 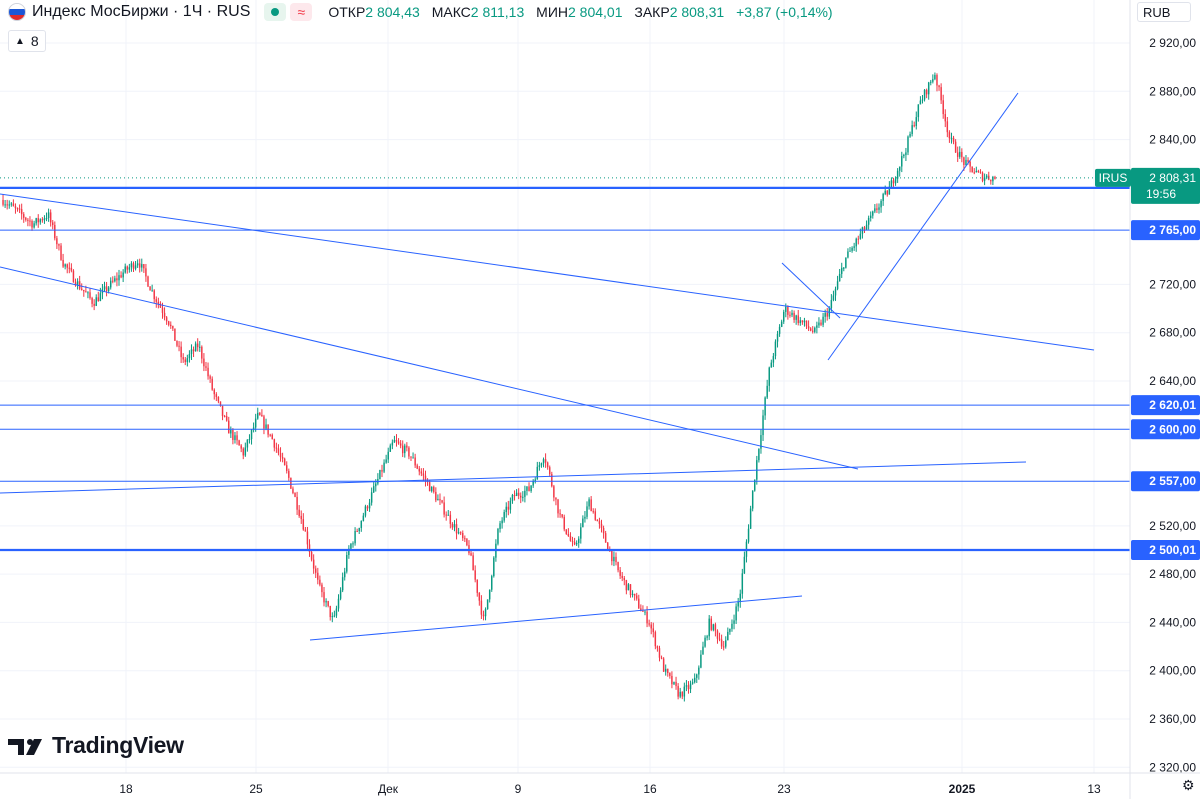 I want to click on ohlc-open-value: 2 804,43, so click(x=392, y=12).